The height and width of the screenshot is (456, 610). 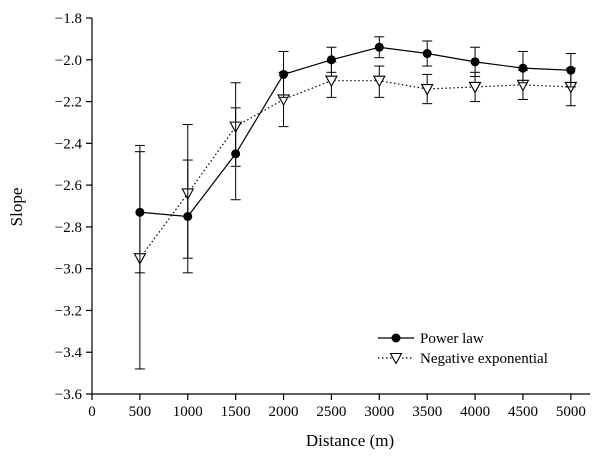 What do you see at coordinates (69, 353) in the screenshot?
I see `y-tick-label: −3.4` at bounding box center [69, 353].